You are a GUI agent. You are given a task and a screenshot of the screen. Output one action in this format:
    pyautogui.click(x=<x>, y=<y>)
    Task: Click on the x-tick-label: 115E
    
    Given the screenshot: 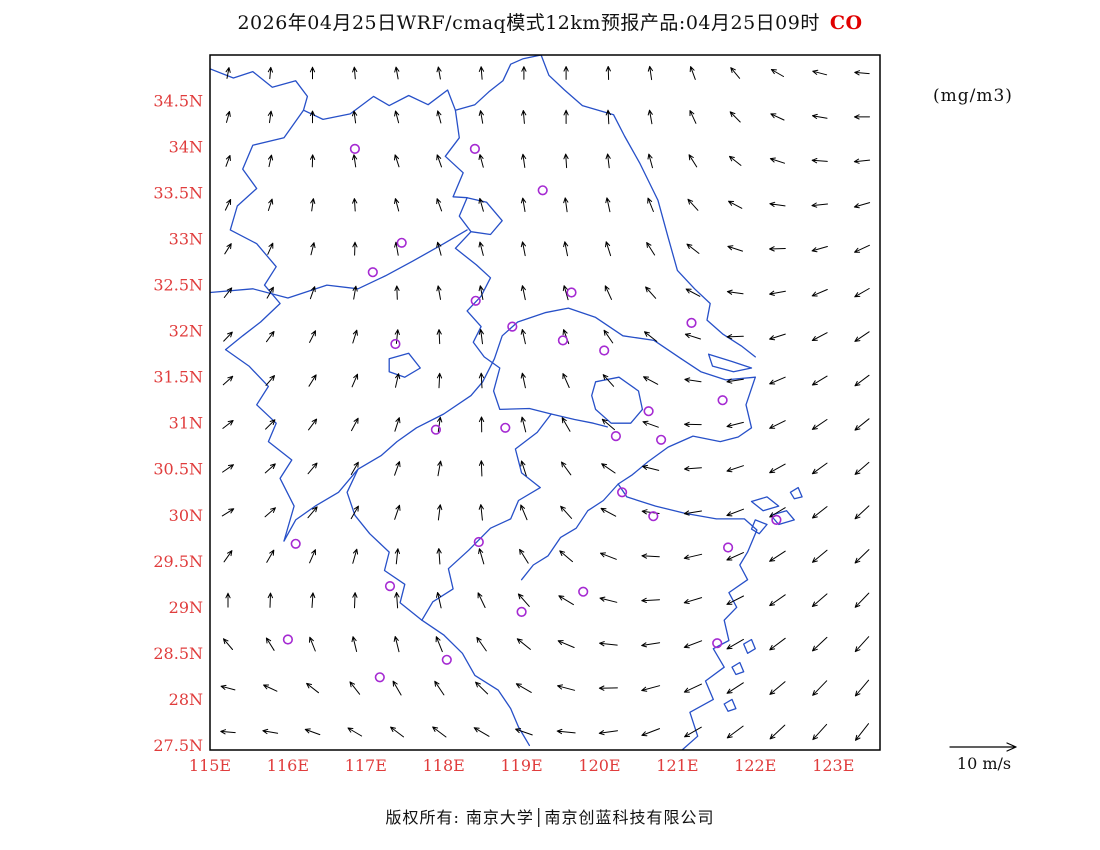 What is the action you would take?
    pyautogui.click(x=210, y=765)
    